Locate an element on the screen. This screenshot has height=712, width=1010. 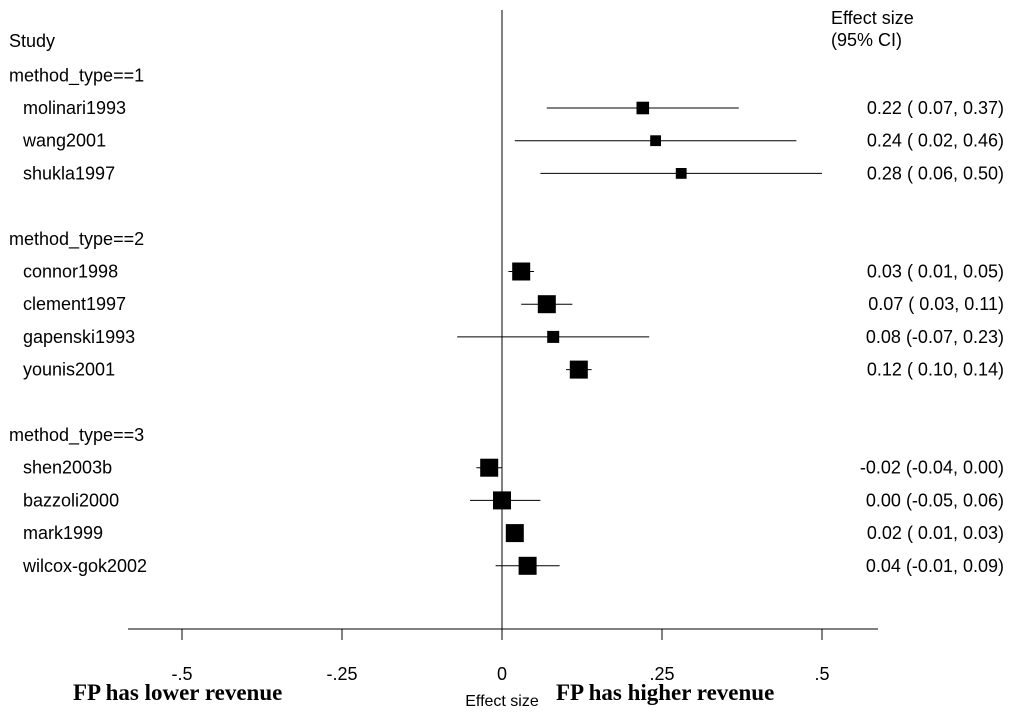
effect-size-value: 0.00 (-0.05, 0.06) is located at coordinates (935, 500).